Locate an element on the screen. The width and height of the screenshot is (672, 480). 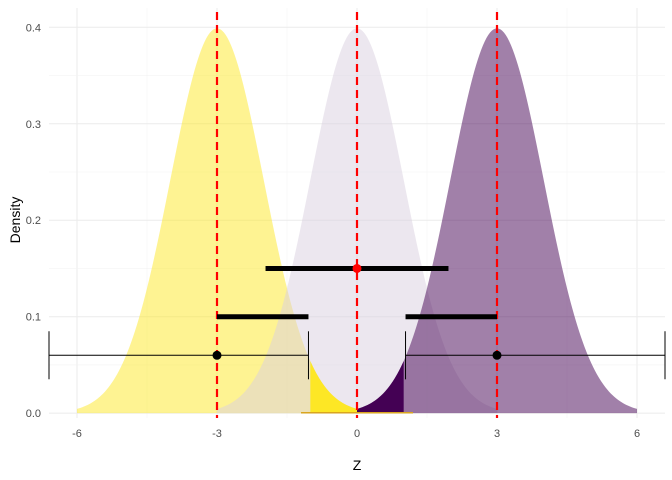
x-tick-label: 0 is located at coordinates (357, 434).